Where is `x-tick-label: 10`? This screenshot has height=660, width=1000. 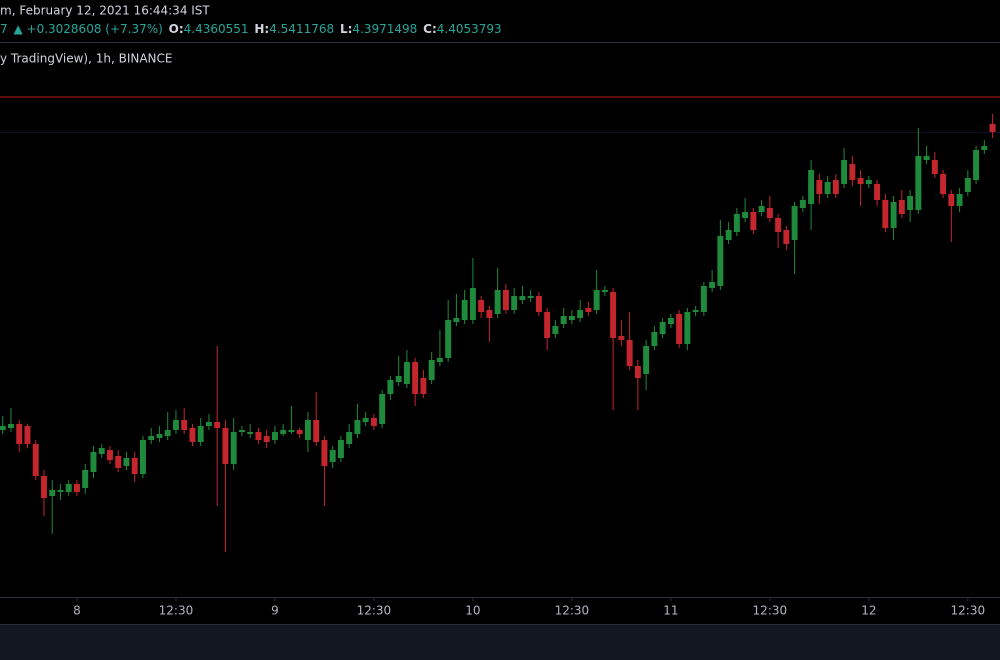
x-tick-label: 10 is located at coordinates (472, 611).